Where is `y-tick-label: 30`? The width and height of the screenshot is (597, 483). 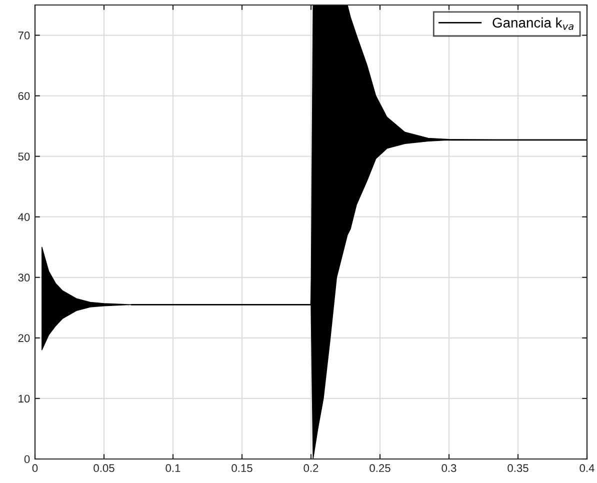 y-tick-label: 30 is located at coordinates (24, 278).